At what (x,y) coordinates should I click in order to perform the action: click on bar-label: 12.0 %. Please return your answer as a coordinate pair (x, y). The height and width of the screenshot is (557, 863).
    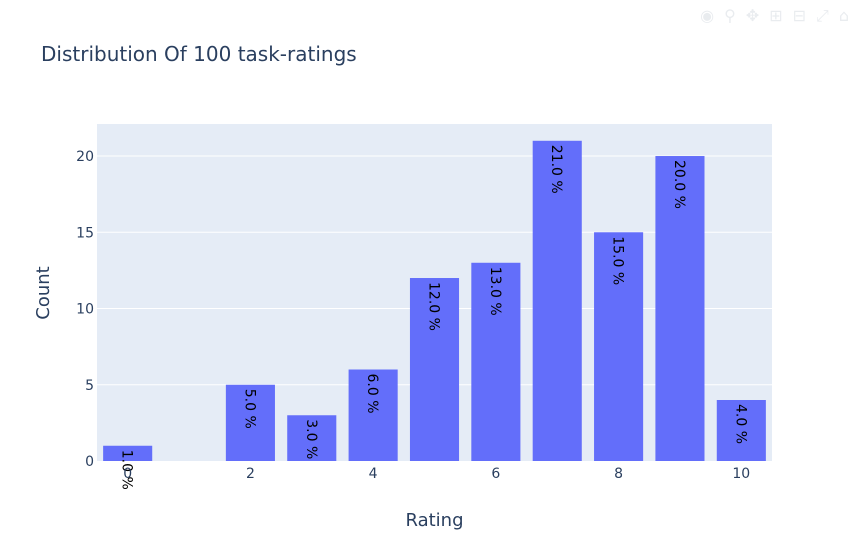
    Looking at the image, I should click on (434, 306).